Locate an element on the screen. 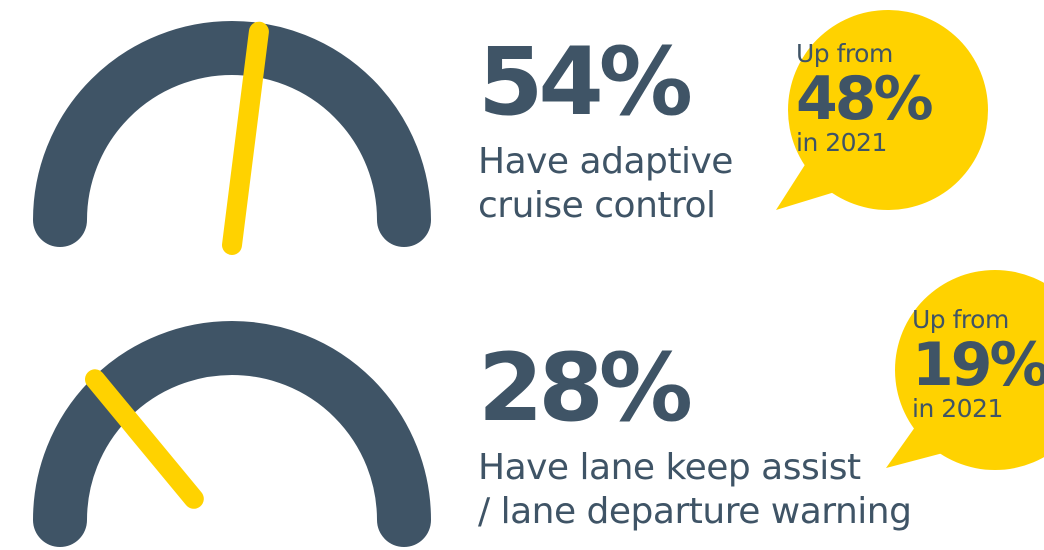 This screenshot has height=550, width=1044. speech-bubble-lane-keep-assist: Up from 19% in 2021 is located at coordinates (962, 380).